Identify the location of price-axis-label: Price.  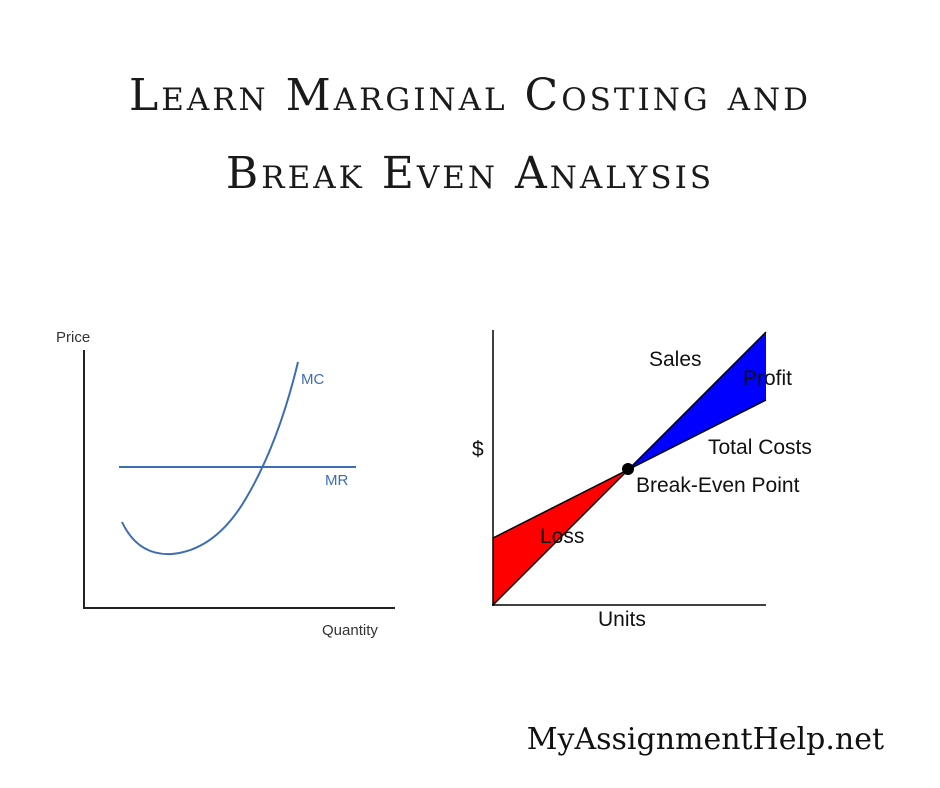
(73, 337).